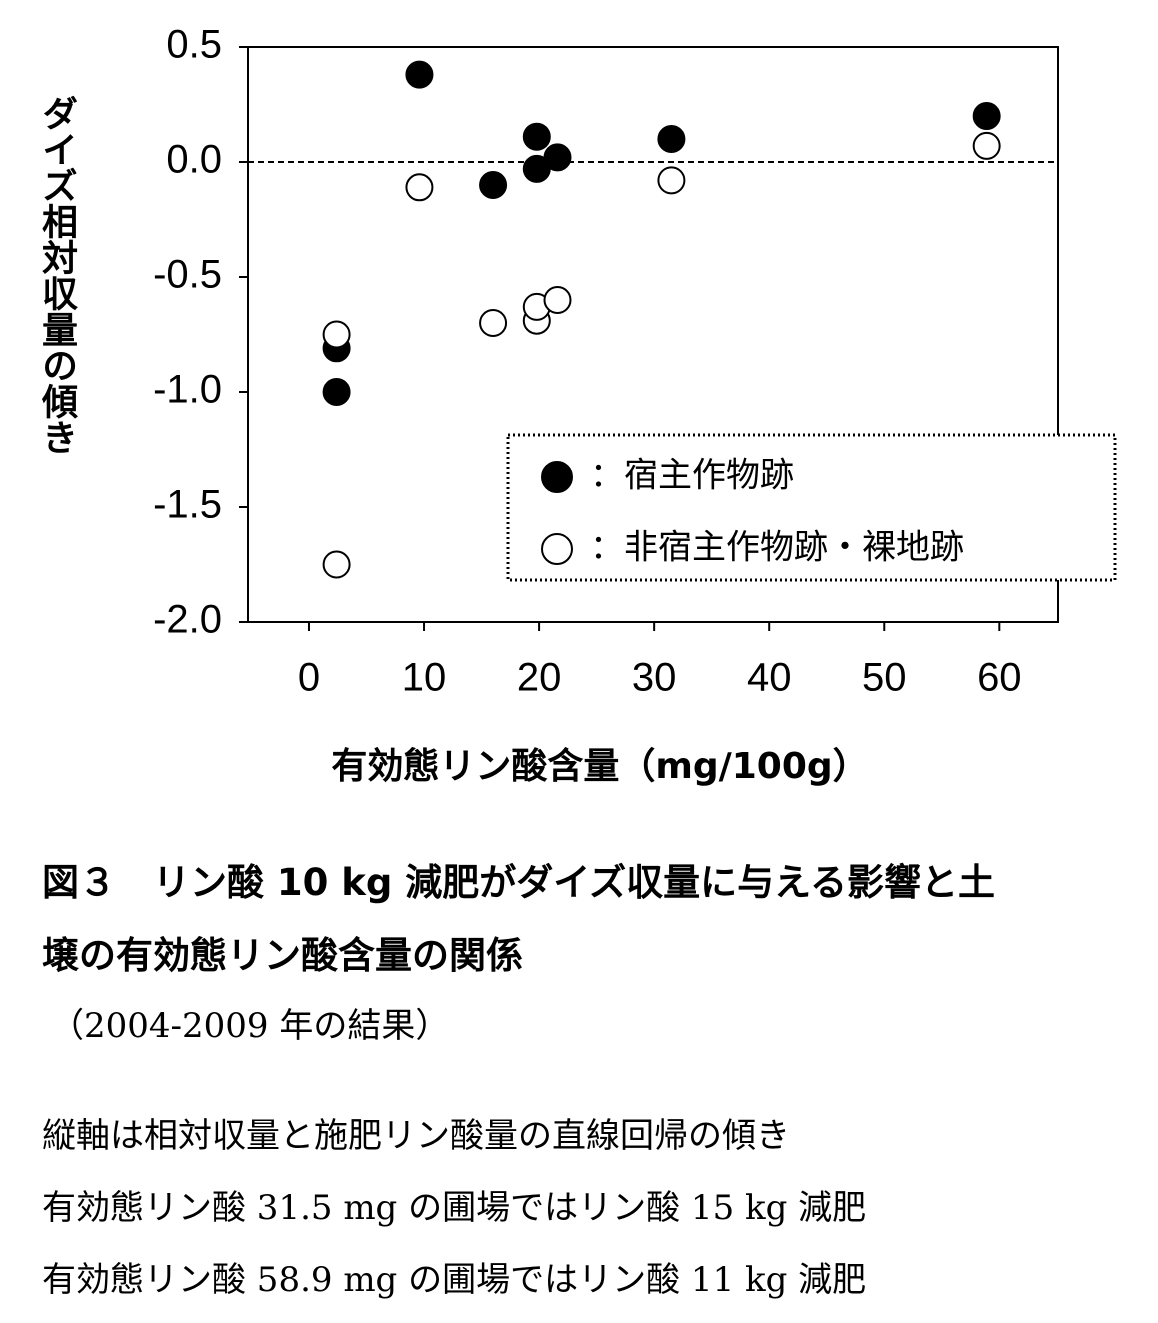 The image size is (1158, 1323). What do you see at coordinates (416, 1136) in the screenshot?
I see `note: 縦軸は相対収量と施肥リン酸量の直線回帰の傾き` at bounding box center [416, 1136].